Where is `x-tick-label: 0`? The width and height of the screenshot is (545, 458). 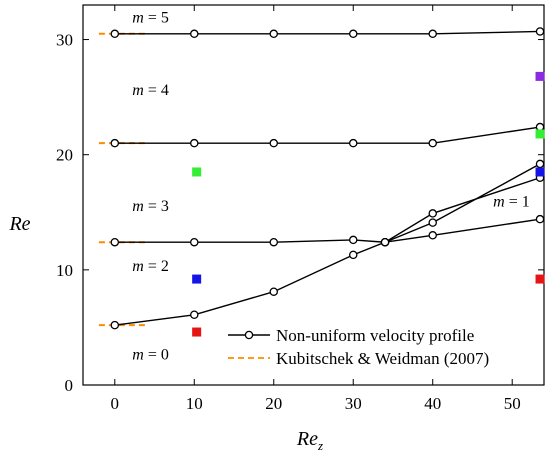 x-tick-label: 0 is located at coordinates (115, 403).